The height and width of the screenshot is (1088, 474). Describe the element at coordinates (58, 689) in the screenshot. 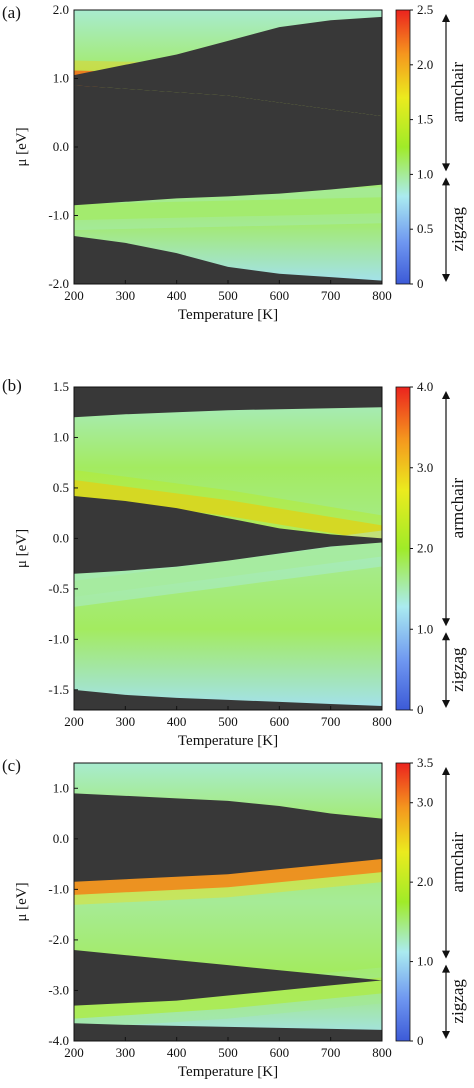

I see `y-tick-label: -1.5` at that location.